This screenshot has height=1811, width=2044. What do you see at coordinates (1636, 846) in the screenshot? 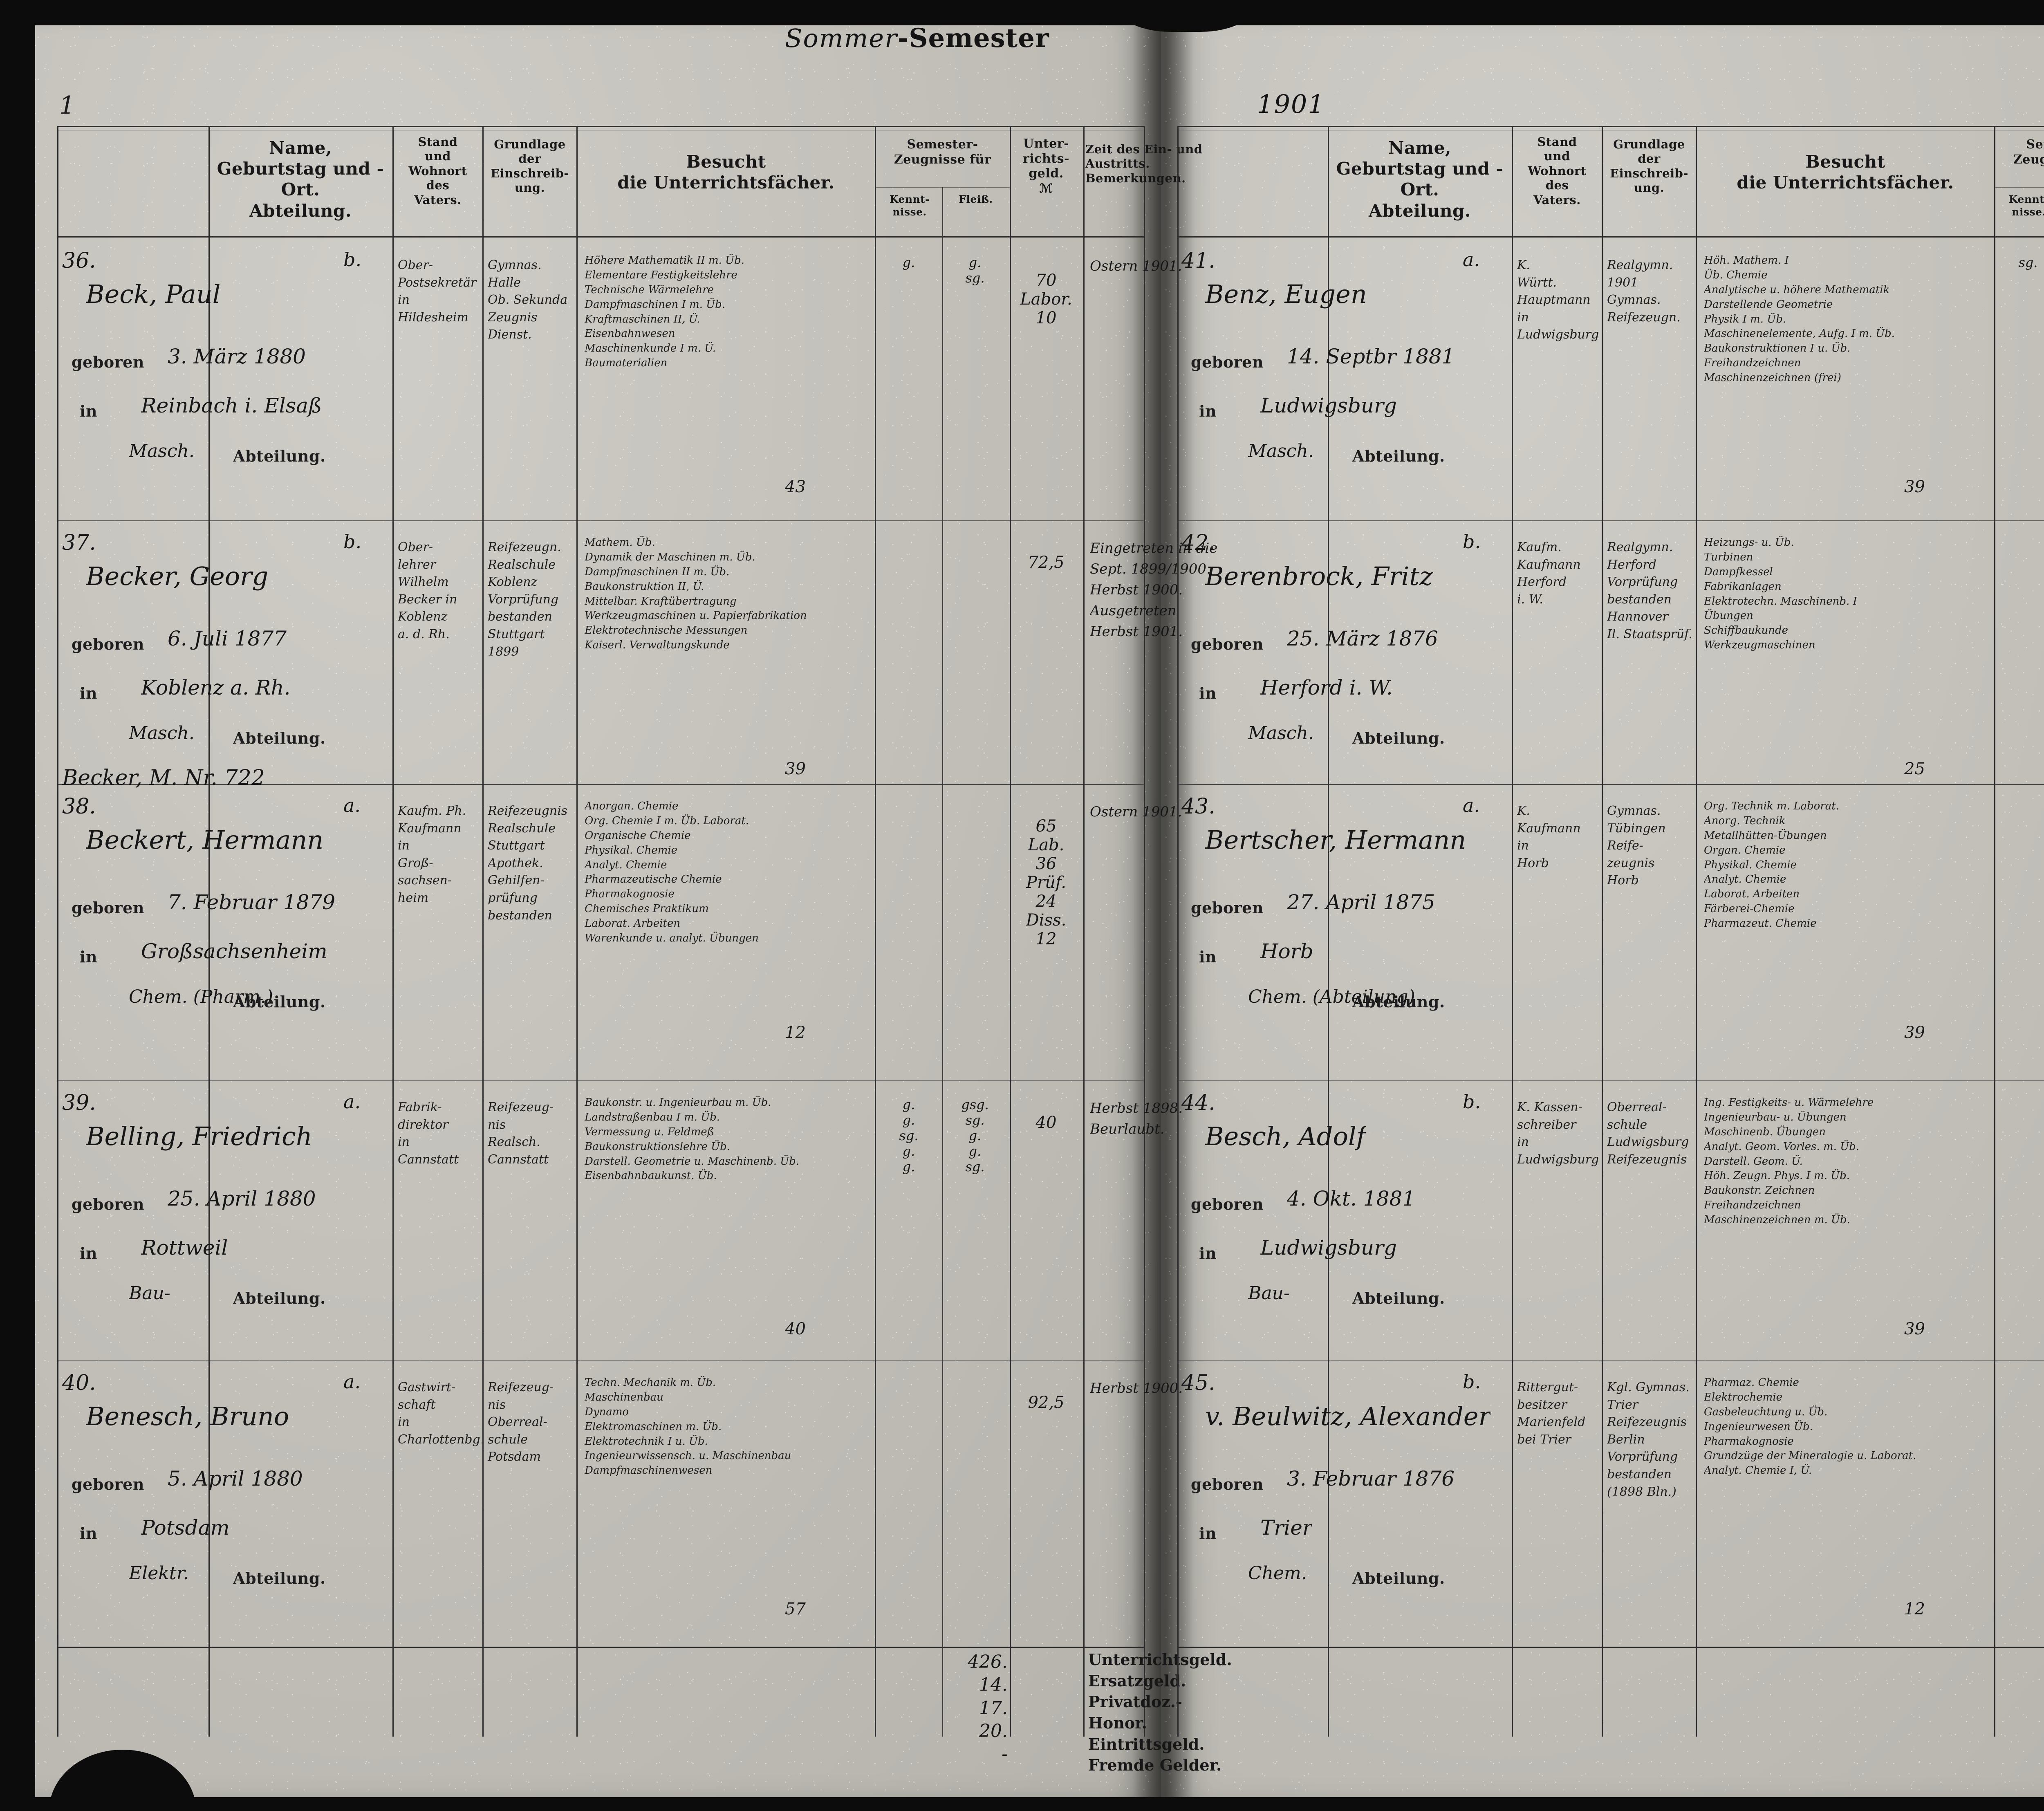
I see `enrollment-basis: Gymnas. Tübingen Reife-zeugnis Horb` at bounding box center [1636, 846].